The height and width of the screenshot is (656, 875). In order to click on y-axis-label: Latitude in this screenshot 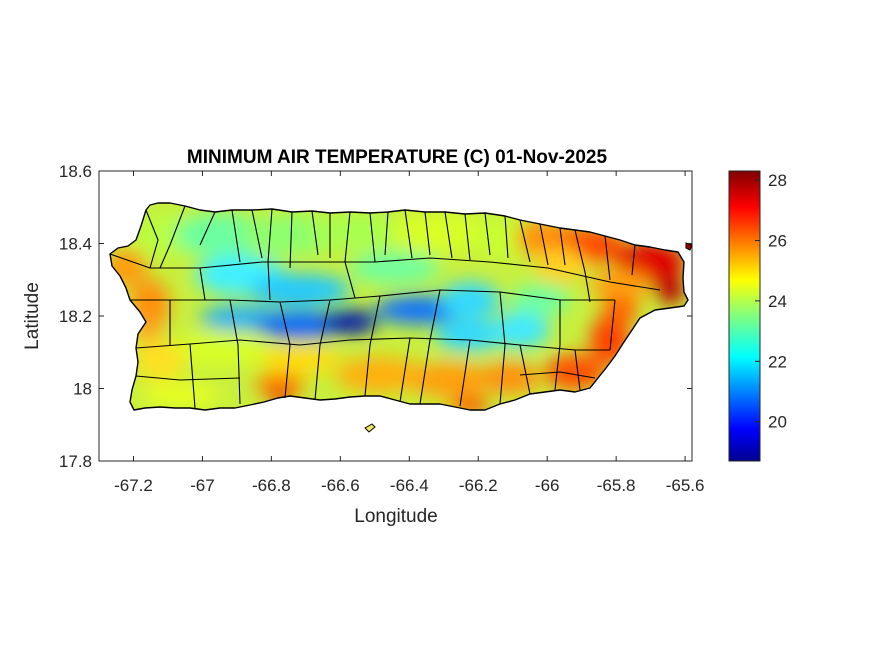, I will do `click(32, 316)`.